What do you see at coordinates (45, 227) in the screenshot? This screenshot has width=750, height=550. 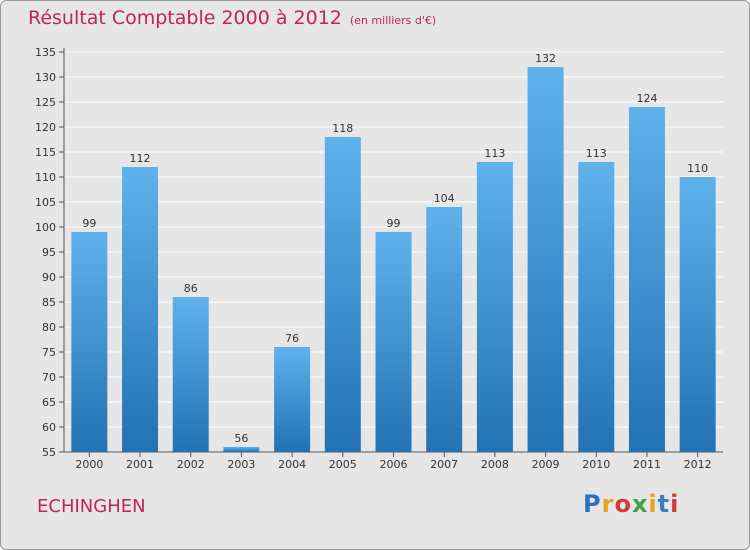 I see `y-tick-label: 100` at bounding box center [45, 227].